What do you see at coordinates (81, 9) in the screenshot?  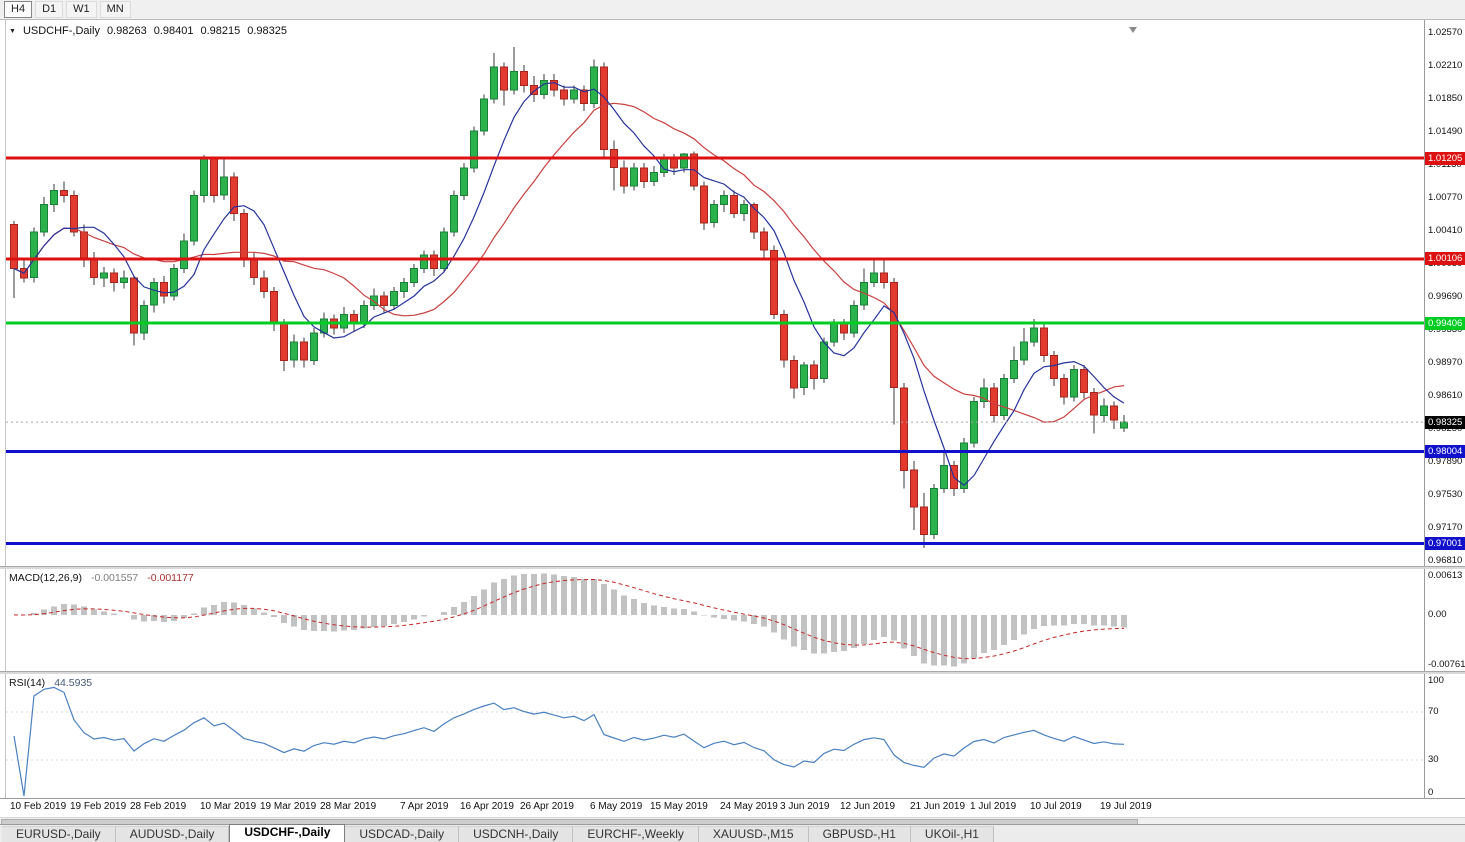 I see `timeframe-button-w1: W1` at bounding box center [81, 9].